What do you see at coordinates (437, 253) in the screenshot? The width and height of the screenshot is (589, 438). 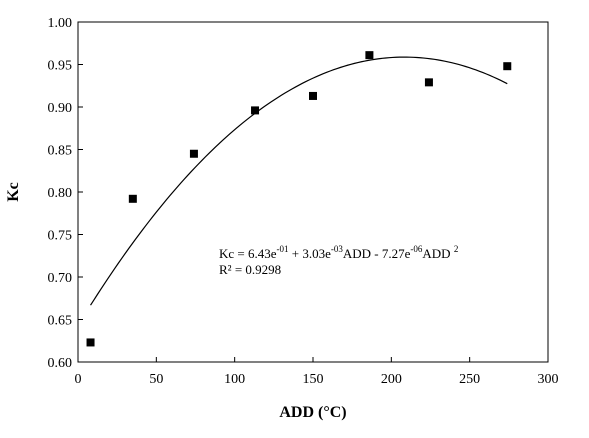 I see `equation-part-4: ADD` at bounding box center [437, 253].